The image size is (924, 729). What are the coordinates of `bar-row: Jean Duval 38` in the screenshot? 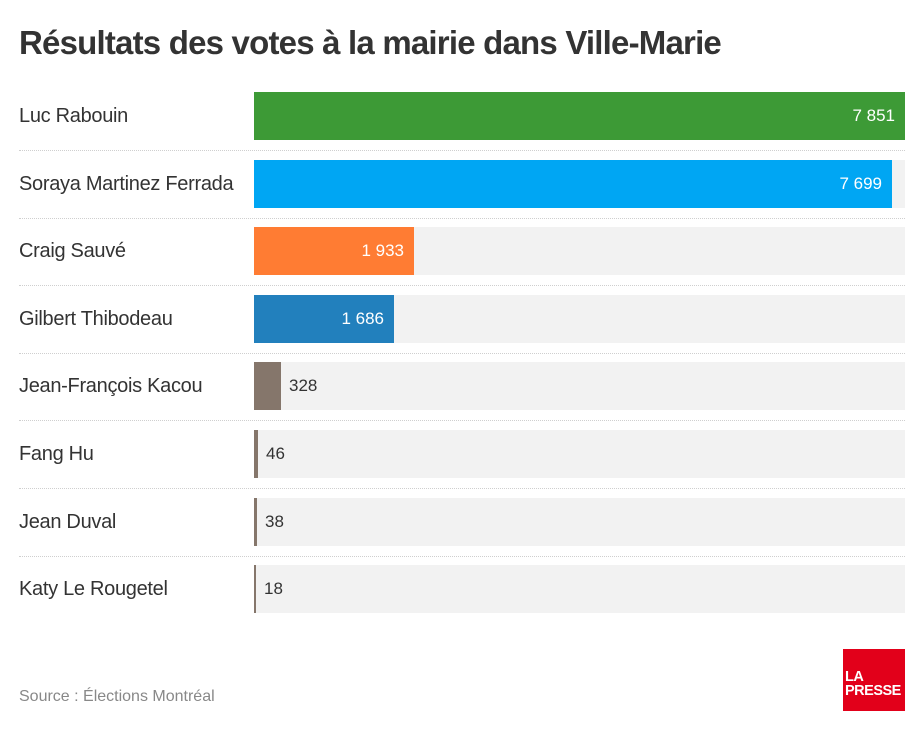 It's located at (462, 522).